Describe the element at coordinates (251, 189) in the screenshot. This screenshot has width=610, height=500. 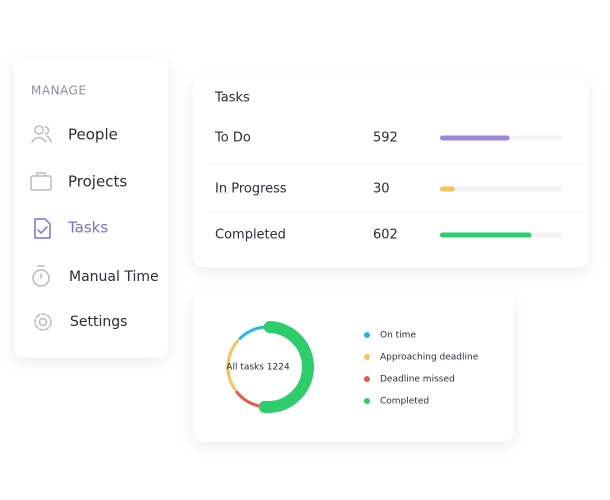
I see `task-name: In Progress` at that location.